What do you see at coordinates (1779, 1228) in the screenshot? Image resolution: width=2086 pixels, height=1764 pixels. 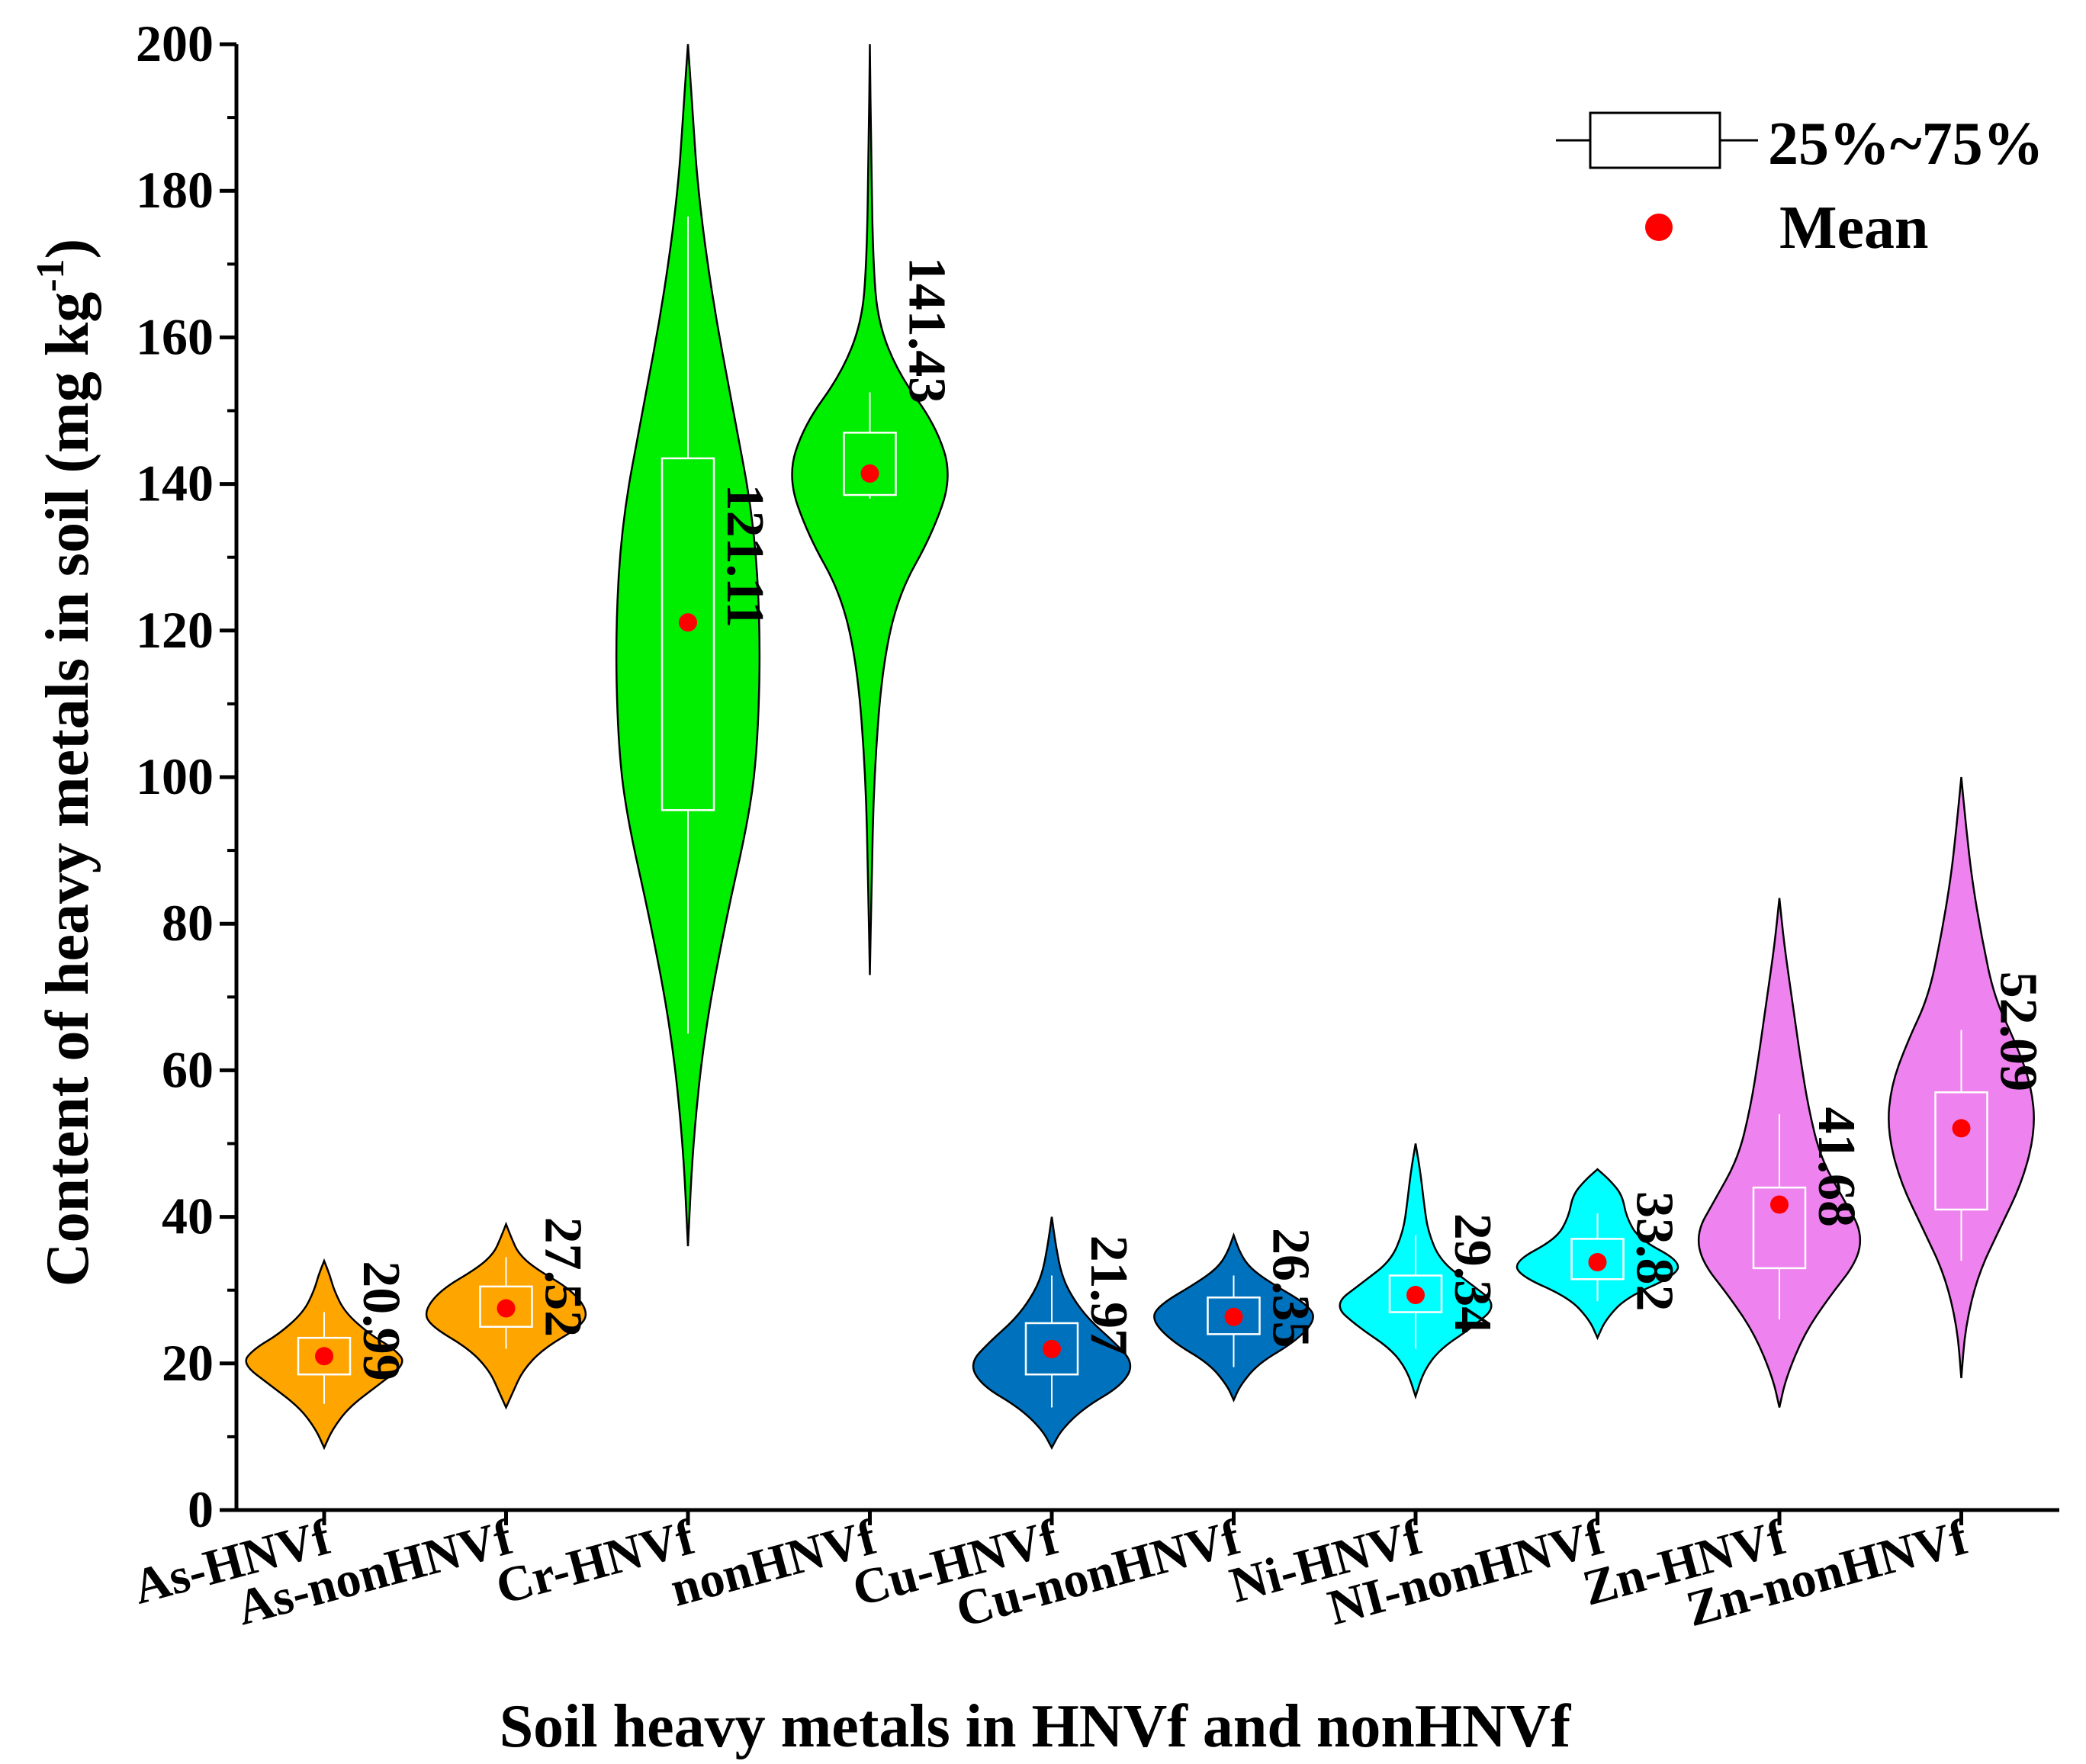 I see `box-Zn-HNVf` at bounding box center [1779, 1228].